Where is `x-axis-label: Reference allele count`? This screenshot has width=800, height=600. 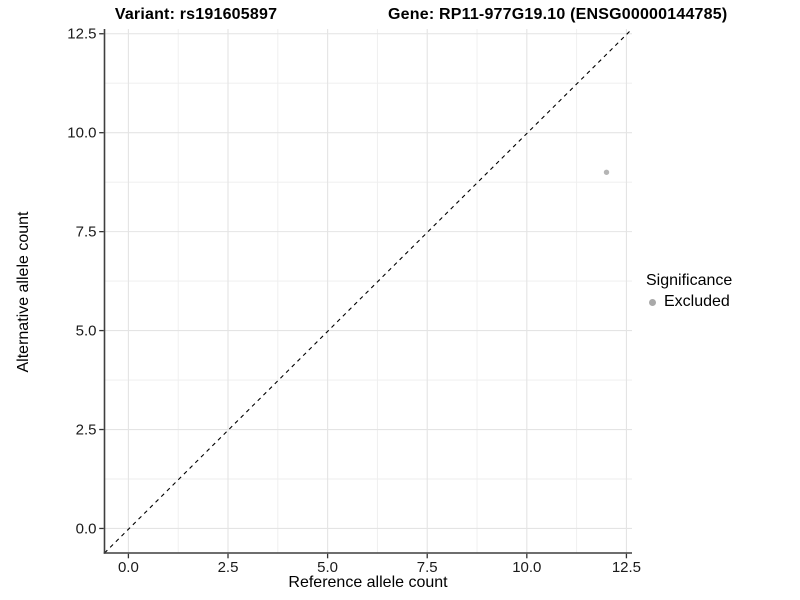 x-axis-label: Reference allele count is located at coordinates (368, 582).